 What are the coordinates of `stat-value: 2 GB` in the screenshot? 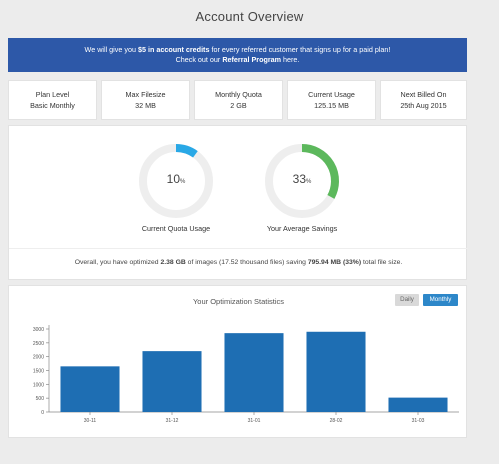 It's located at (238, 105).